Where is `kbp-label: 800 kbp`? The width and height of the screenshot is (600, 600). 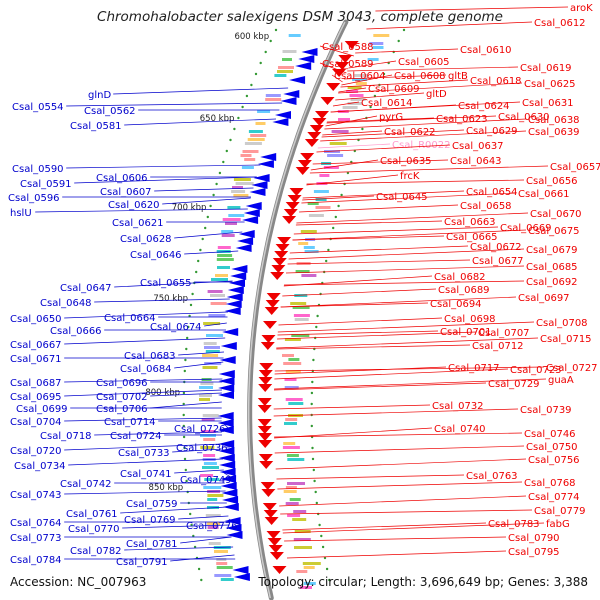
kbp-label: 800 kbp is located at coordinates (162, 393).